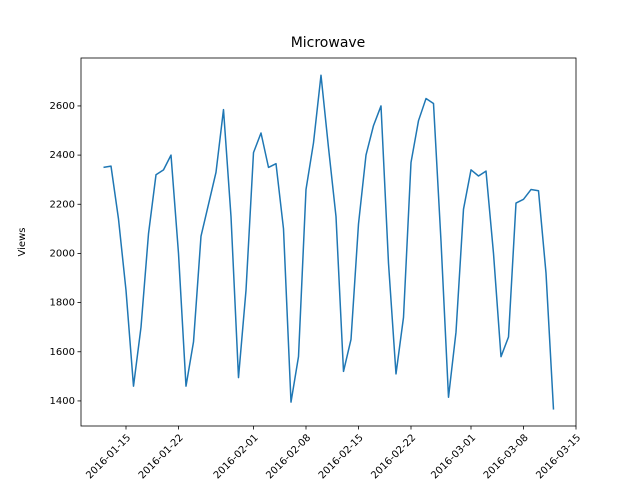  What do you see at coordinates (62, 352) in the screenshot?
I see `y-tick-label: 1600` at bounding box center [62, 352].